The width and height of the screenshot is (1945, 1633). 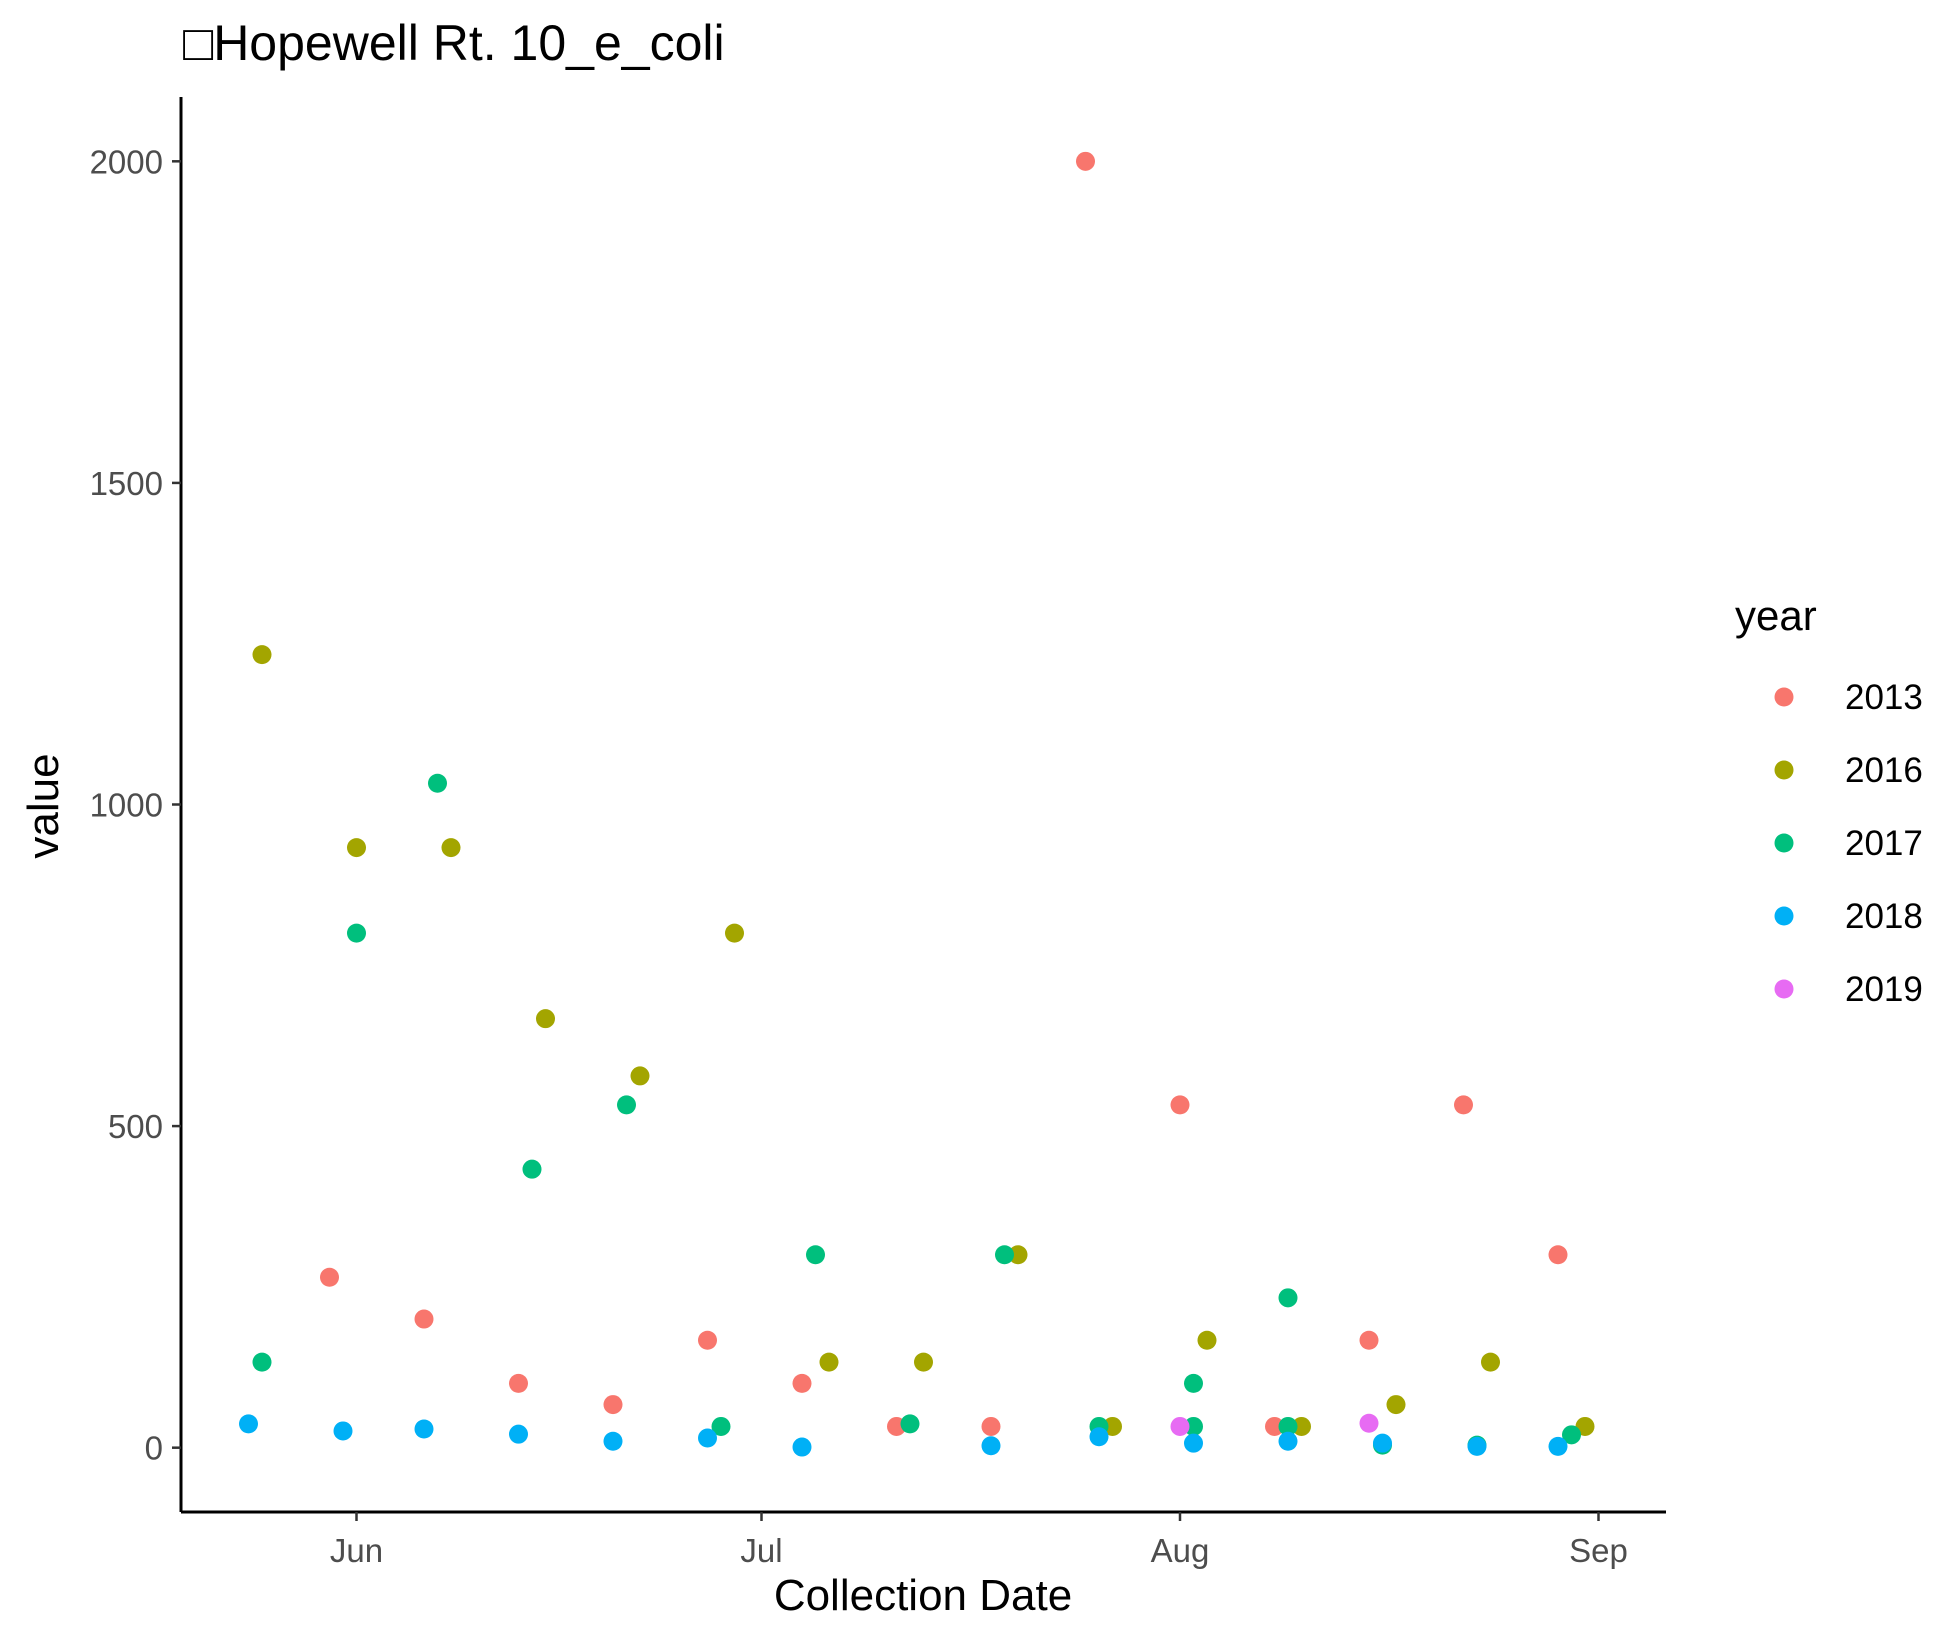 I want to click on x-axis-title: Collection Date, so click(x=923, y=1595).